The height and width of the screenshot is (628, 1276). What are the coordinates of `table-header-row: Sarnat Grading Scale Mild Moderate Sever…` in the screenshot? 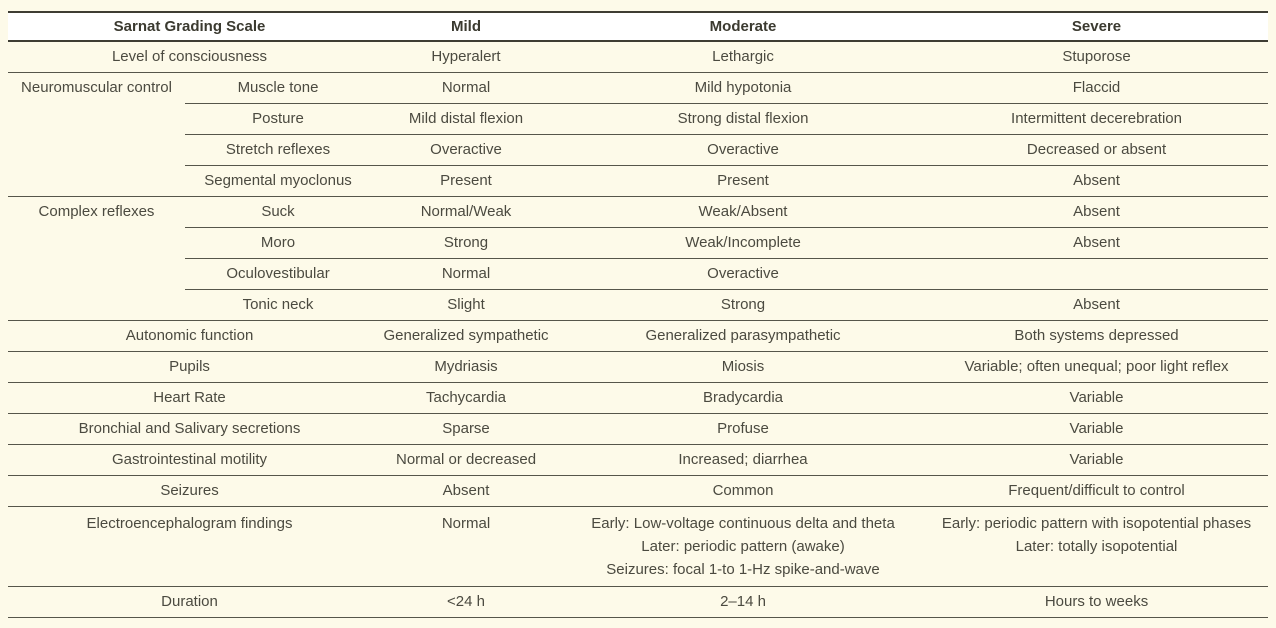 It's located at (638, 27).